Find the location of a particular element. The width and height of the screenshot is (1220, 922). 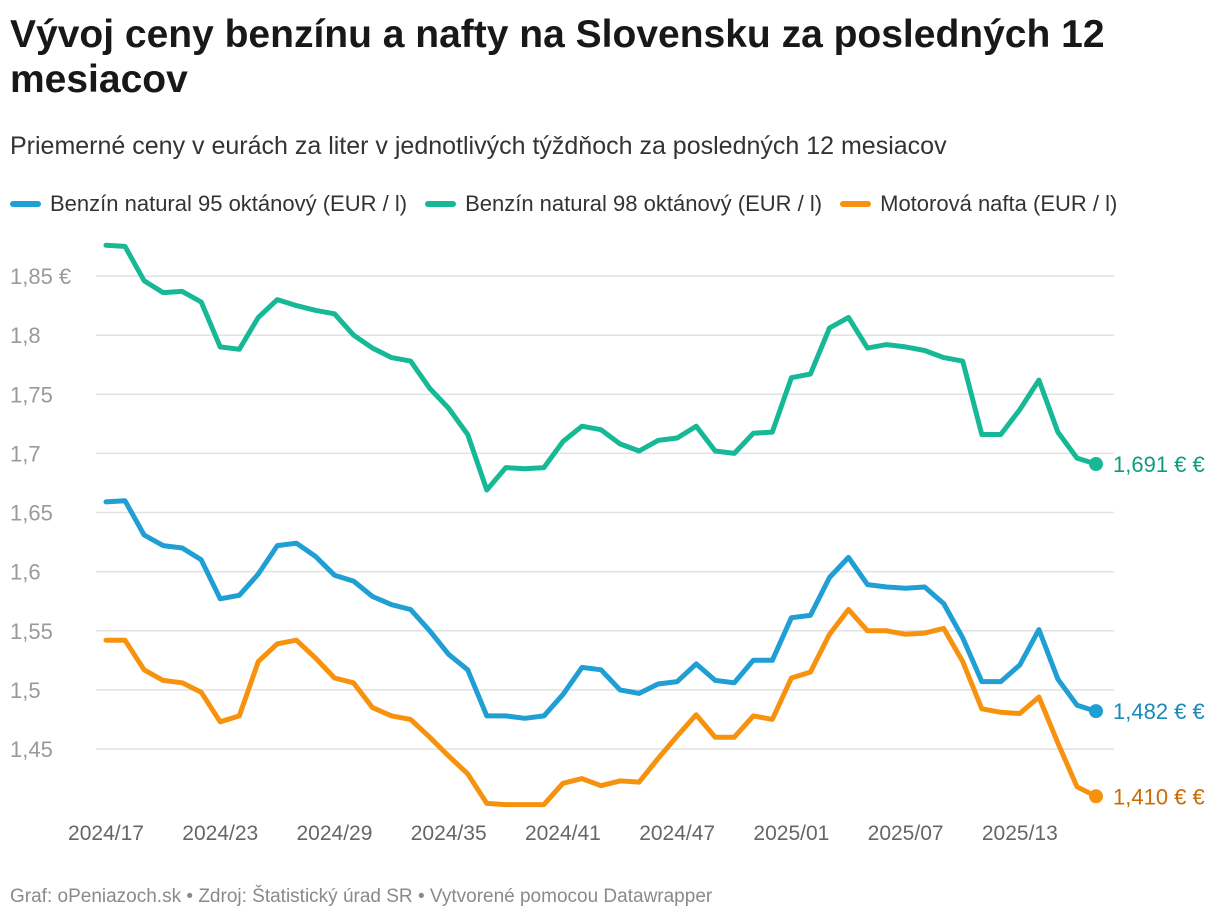

legend-label-benzin95: Benzín natural 95 oktánový (EUR / l) is located at coordinates (229, 203).